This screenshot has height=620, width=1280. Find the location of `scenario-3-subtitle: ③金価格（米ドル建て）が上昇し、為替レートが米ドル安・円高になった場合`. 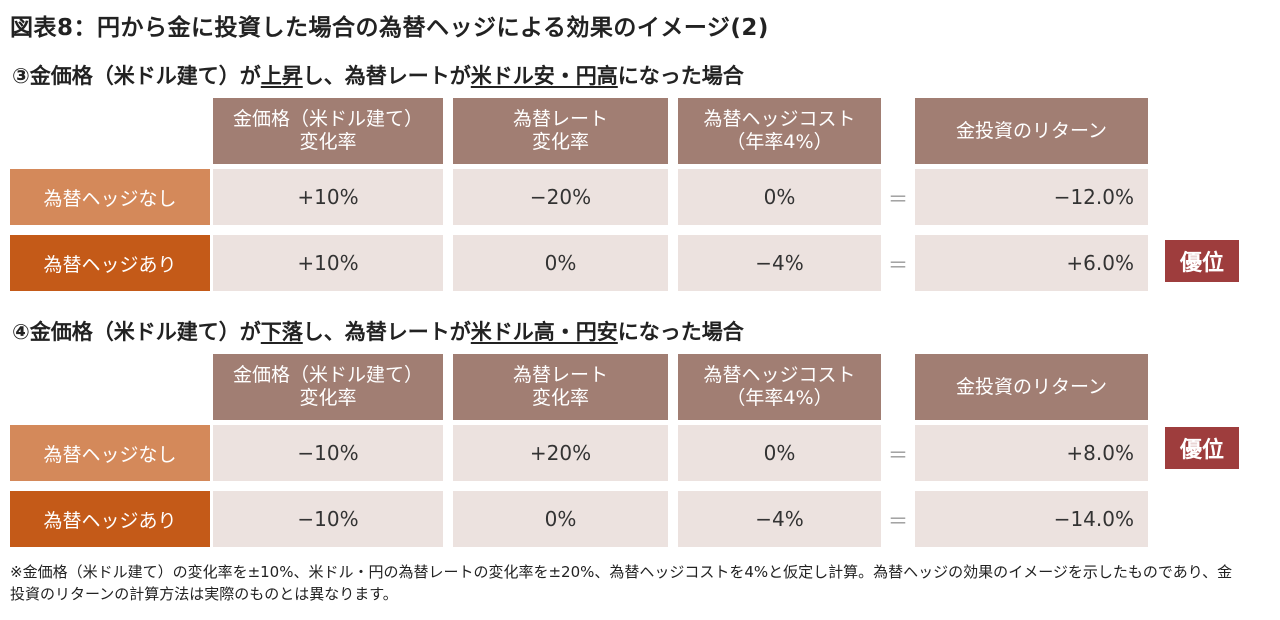

scenario-3-subtitle: ③金価格（米ドル建て）が上昇し、為替レートが米ドル安・円高になった場合 is located at coordinates (378, 76).